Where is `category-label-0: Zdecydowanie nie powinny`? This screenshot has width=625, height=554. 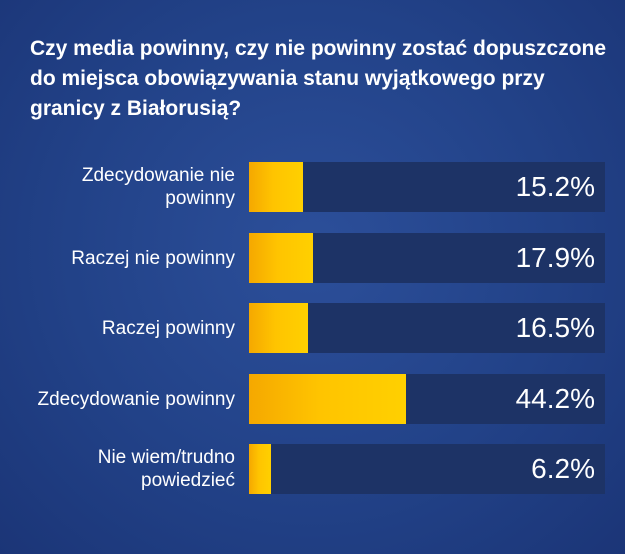
category-label-0: Zdecydowanie nie powinny is located at coordinates (158, 187).